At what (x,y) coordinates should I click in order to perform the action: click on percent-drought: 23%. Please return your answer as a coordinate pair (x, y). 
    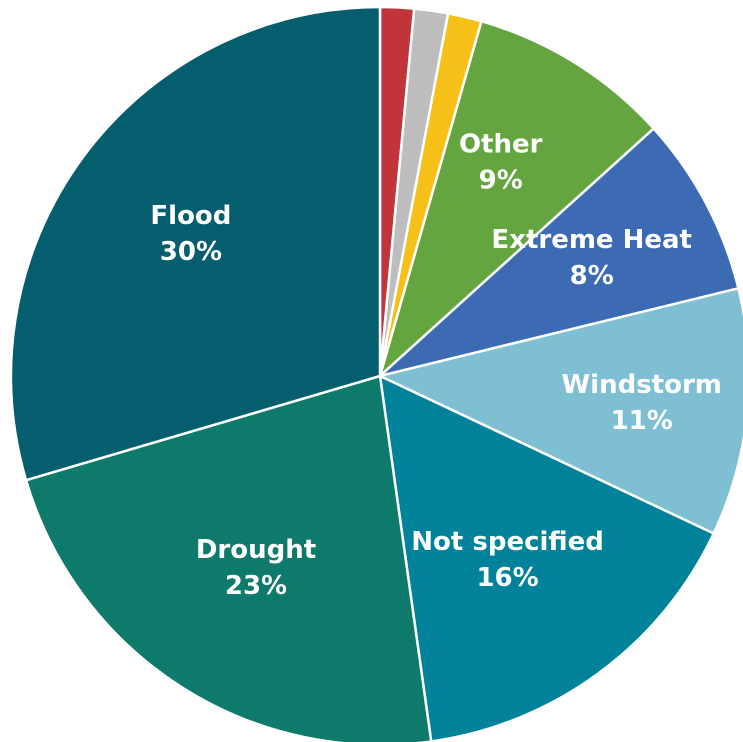
    Looking at the image, I should click on (256, 586).